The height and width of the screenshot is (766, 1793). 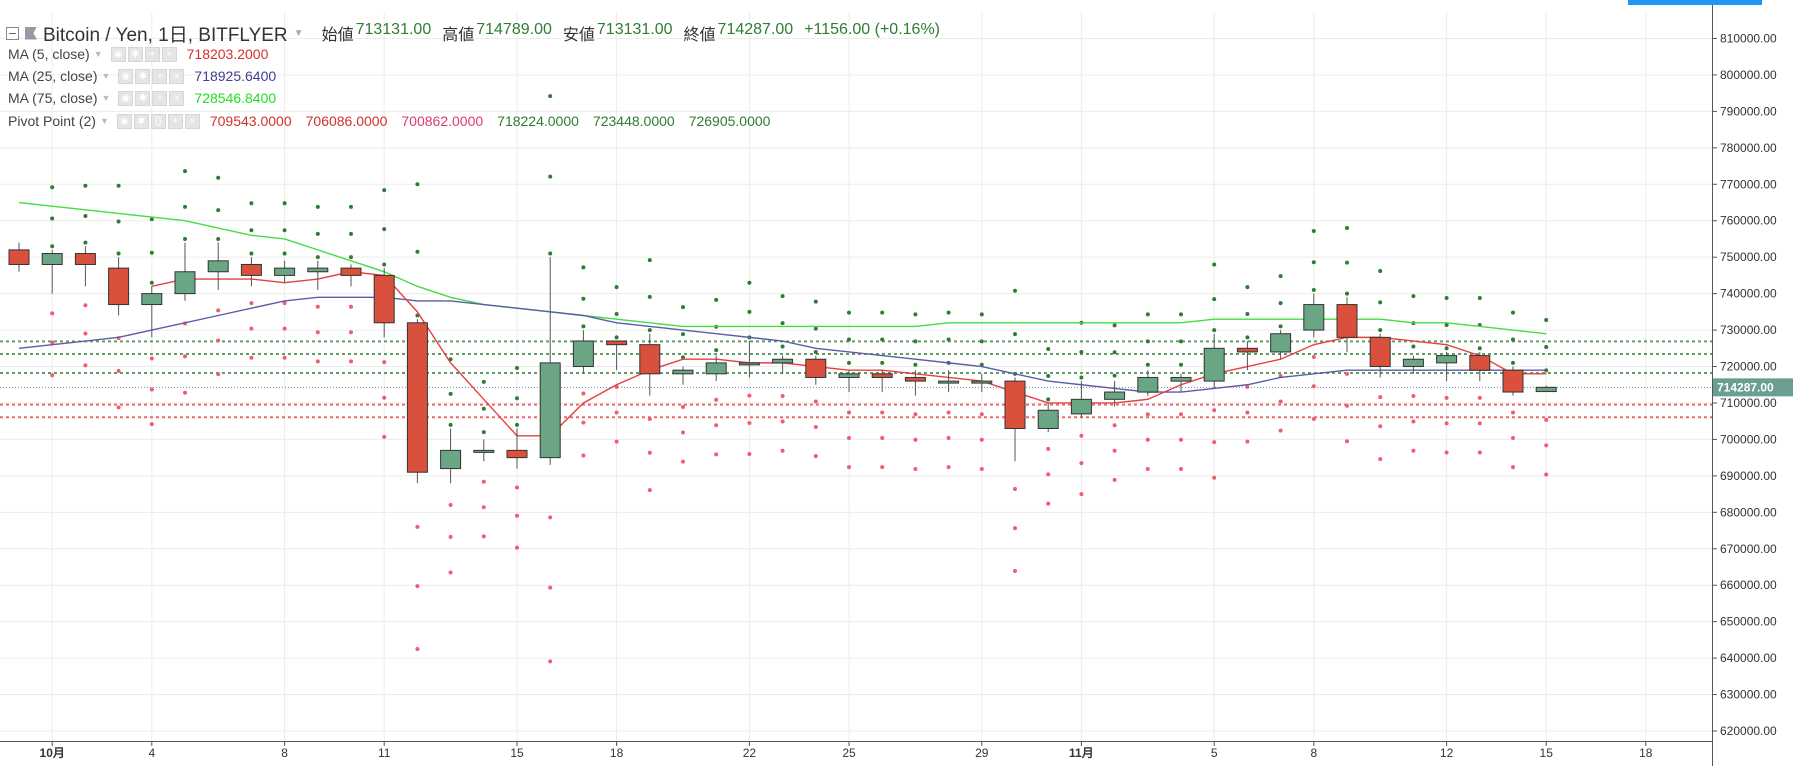 I want to click on indicator-name: Pivot Point (2), so click(x=52, y=121).